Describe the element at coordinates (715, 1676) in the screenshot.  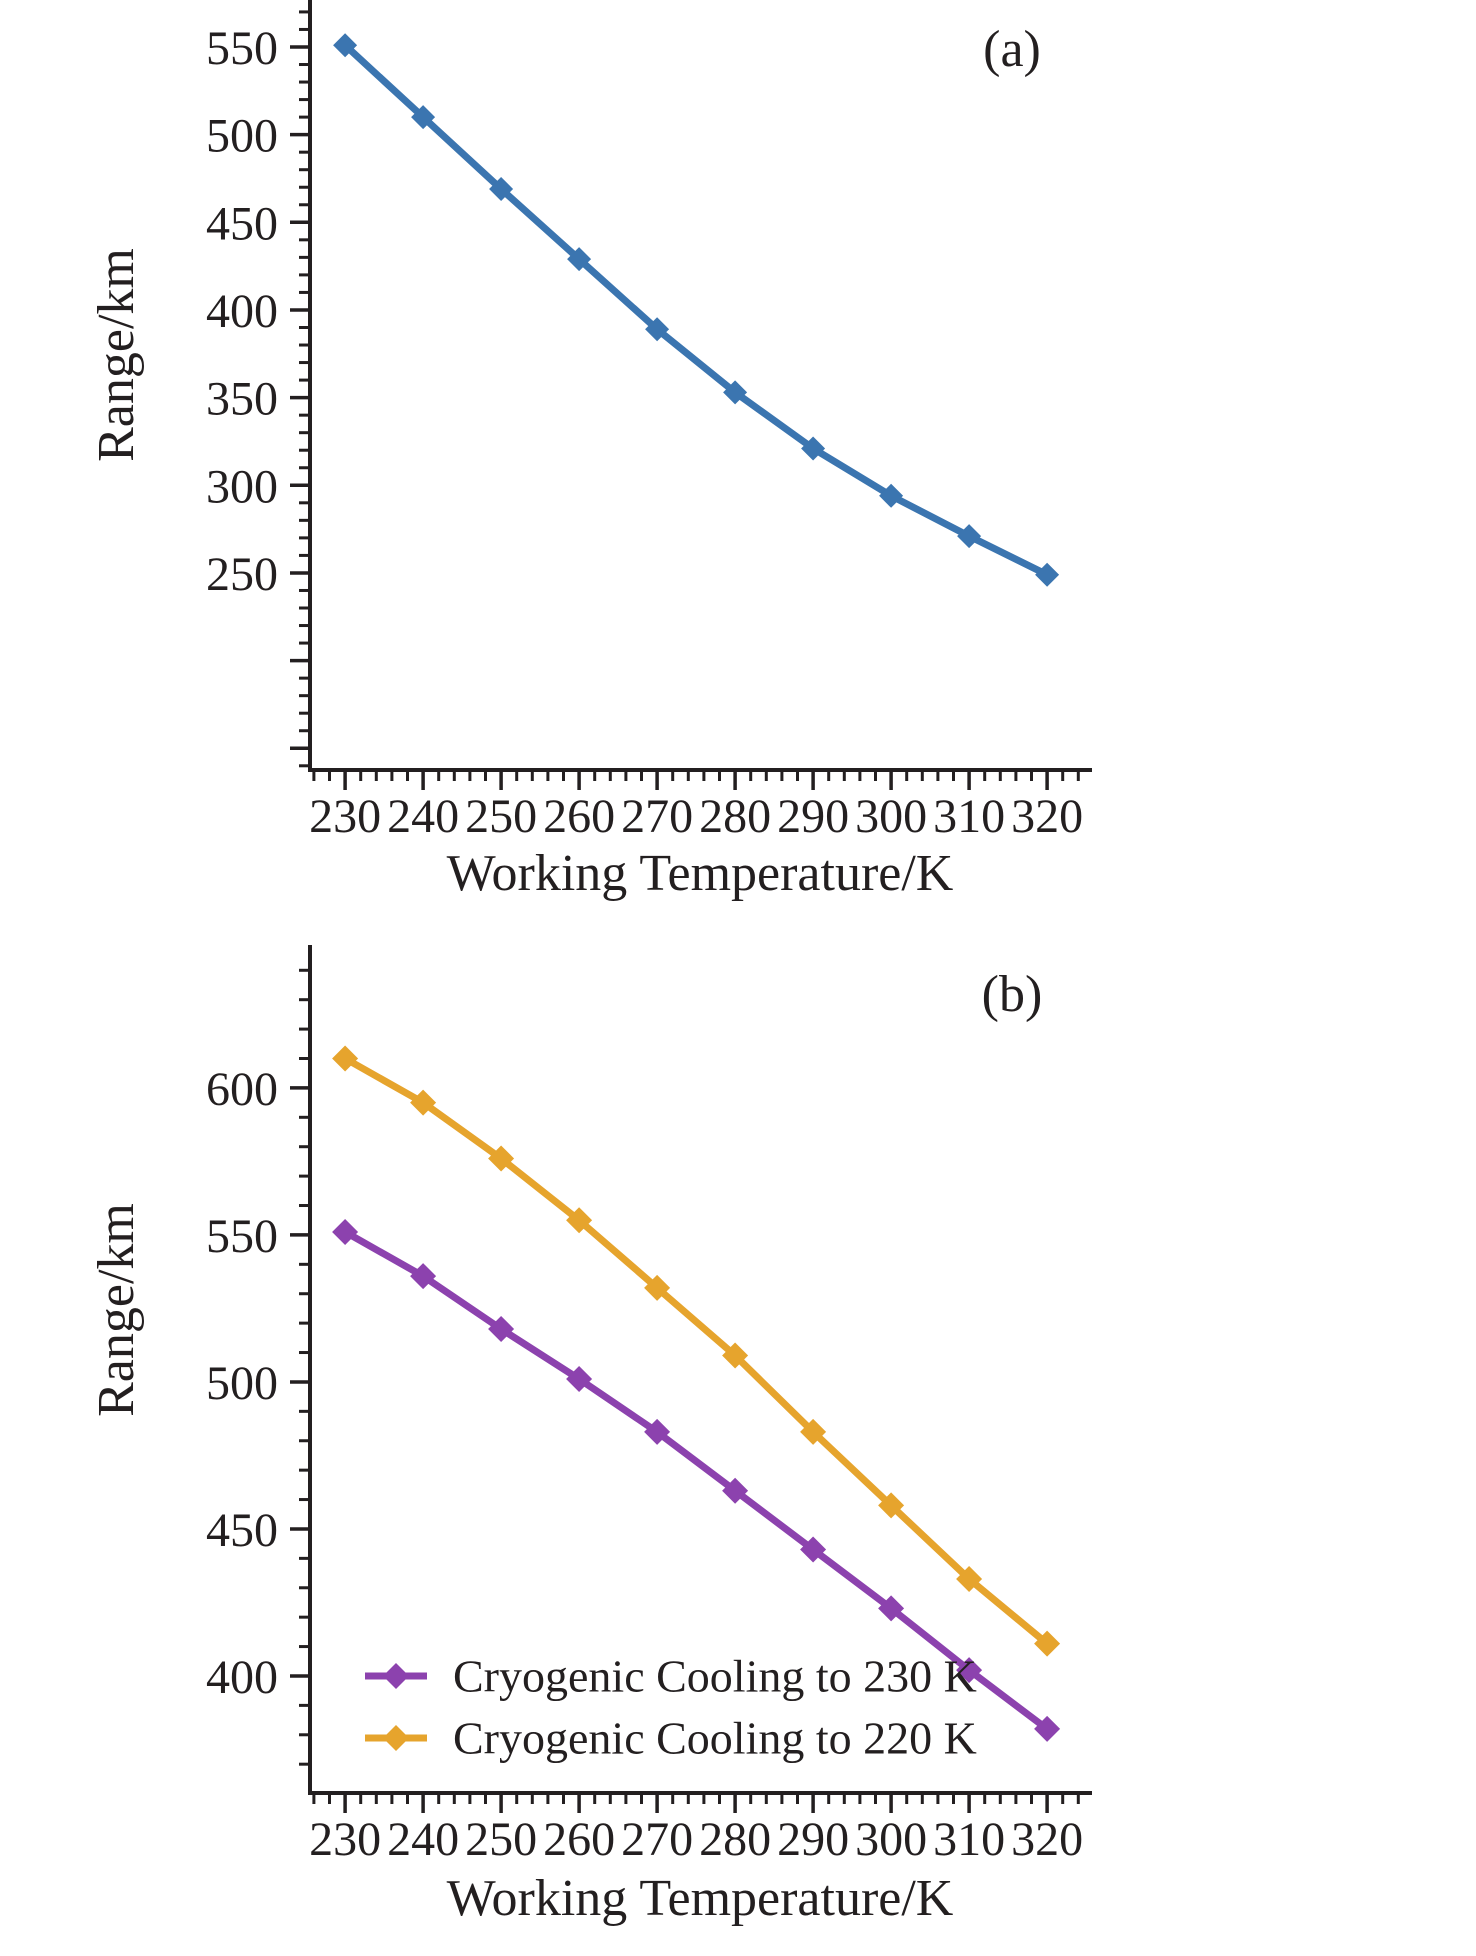
I see `legend-label: Cryogenic Cooling to 230 K` at that location.